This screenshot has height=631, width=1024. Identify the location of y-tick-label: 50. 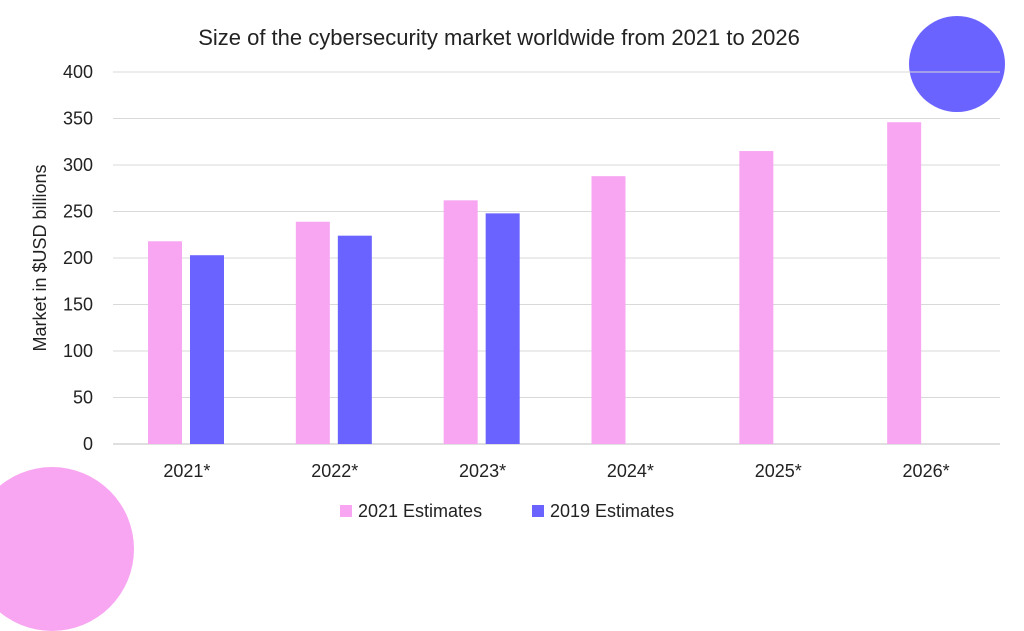
(83, 398).